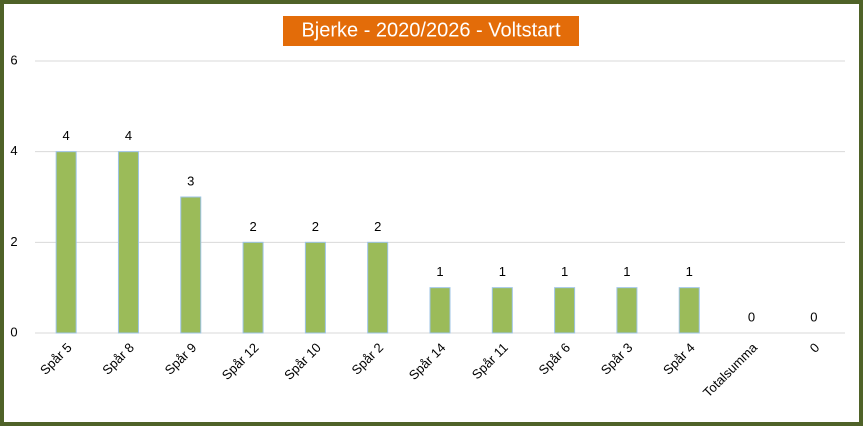 The image size is (863, 426). What do you see at coordinates (13, 331) in the screenshot?
I see `y-tick-label: 0` at bounding box center [13, 331].